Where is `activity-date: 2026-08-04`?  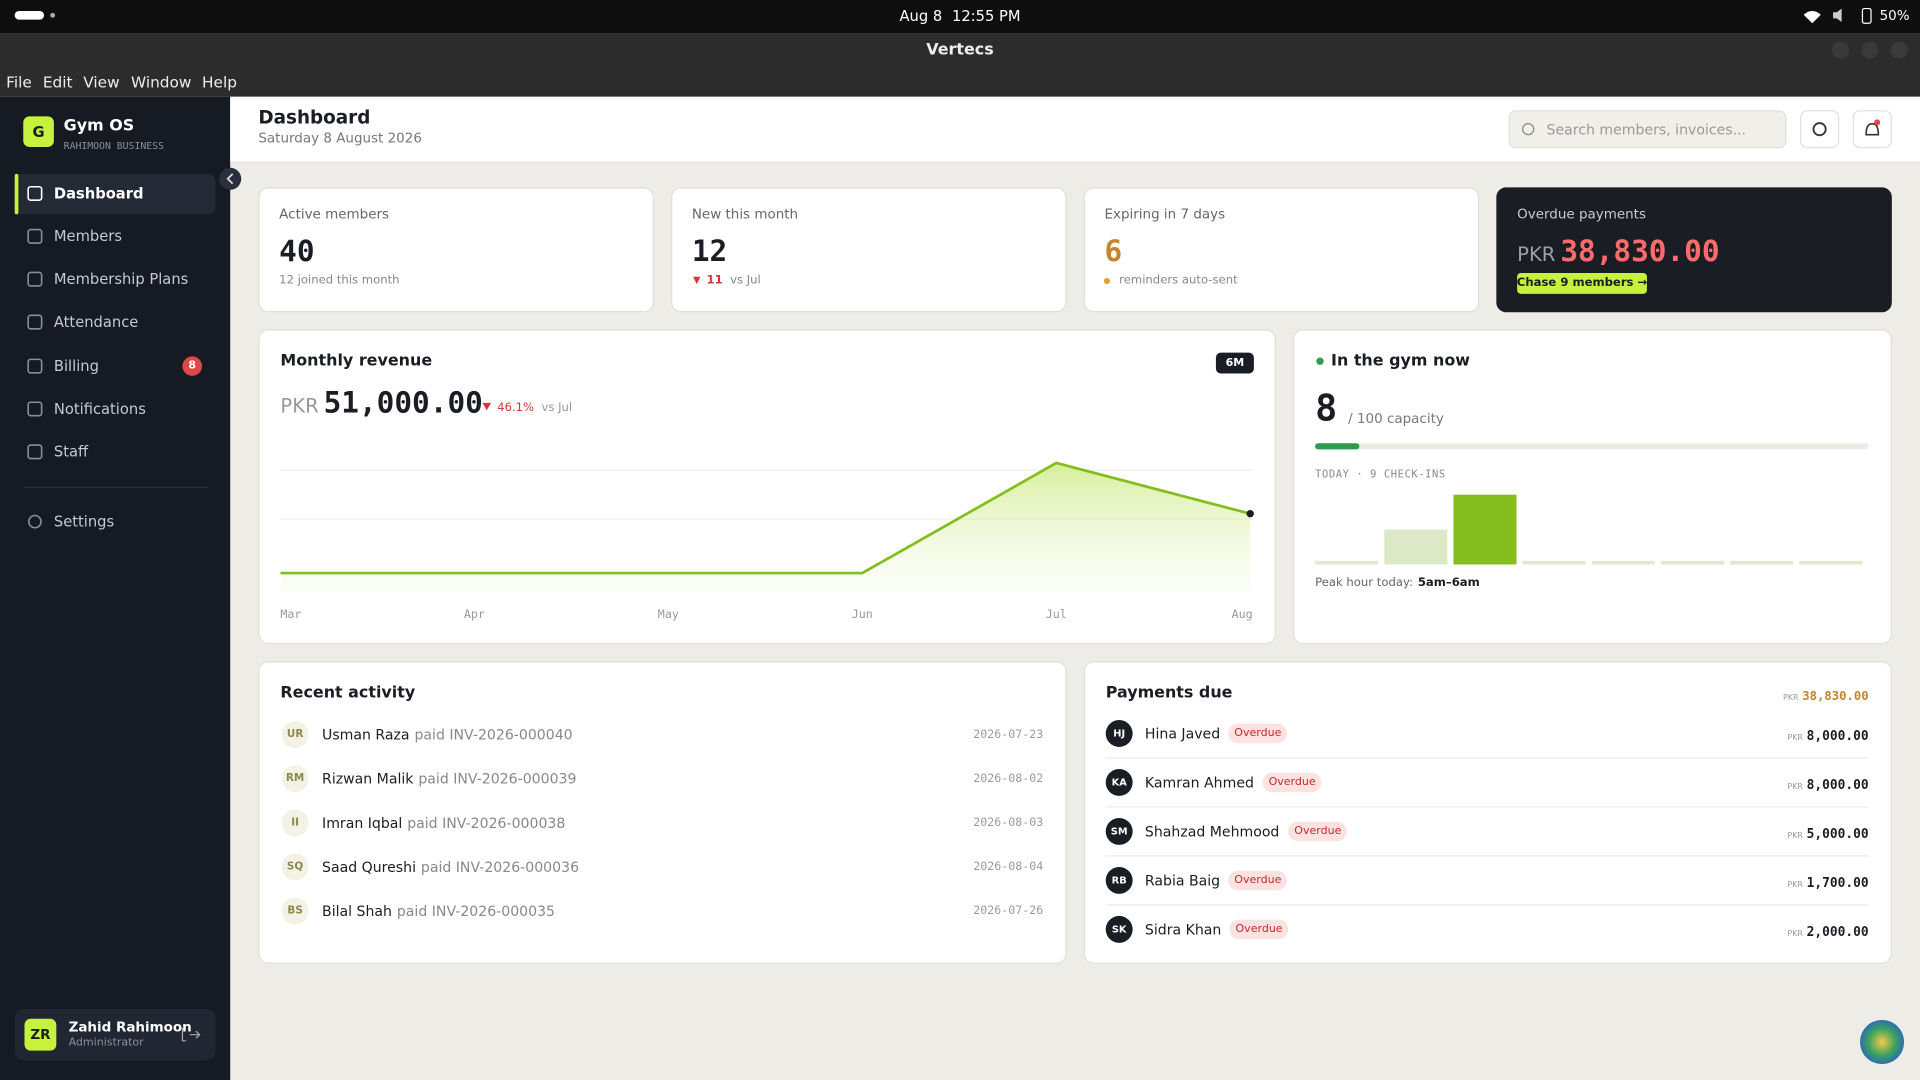 activity-date: 2026-08-04 is located at coordinates (1008, 867).